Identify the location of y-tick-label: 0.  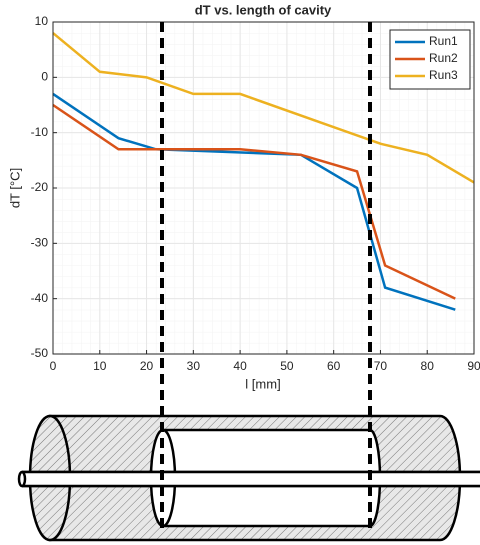
(44, 77).